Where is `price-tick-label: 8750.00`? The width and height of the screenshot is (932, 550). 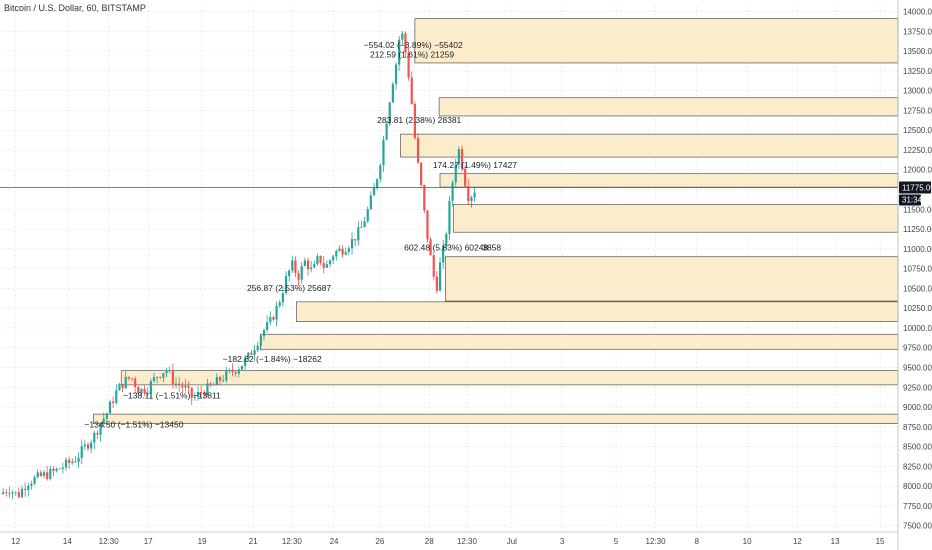
price-tick-label: 8750.00 is located at coordinates (917, 427).